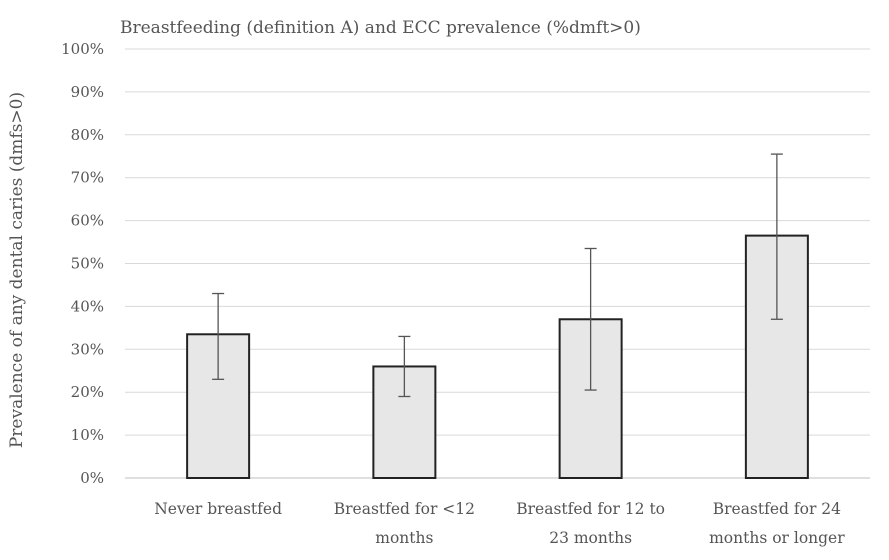 The height and width of the screenshot is (560, 889). I want to click on y-tick-label: 30%, so click(87, 349).